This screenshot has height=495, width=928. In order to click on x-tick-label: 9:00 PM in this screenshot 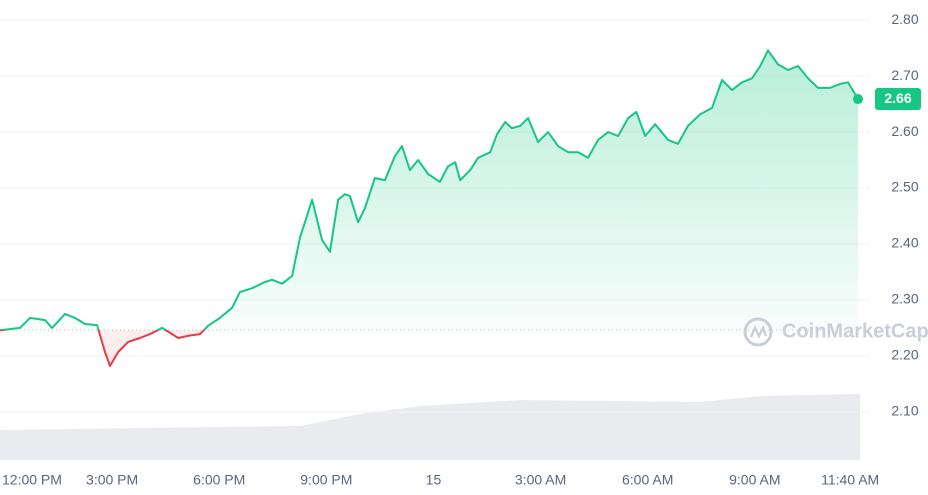, I will do `click(326, 480)`.